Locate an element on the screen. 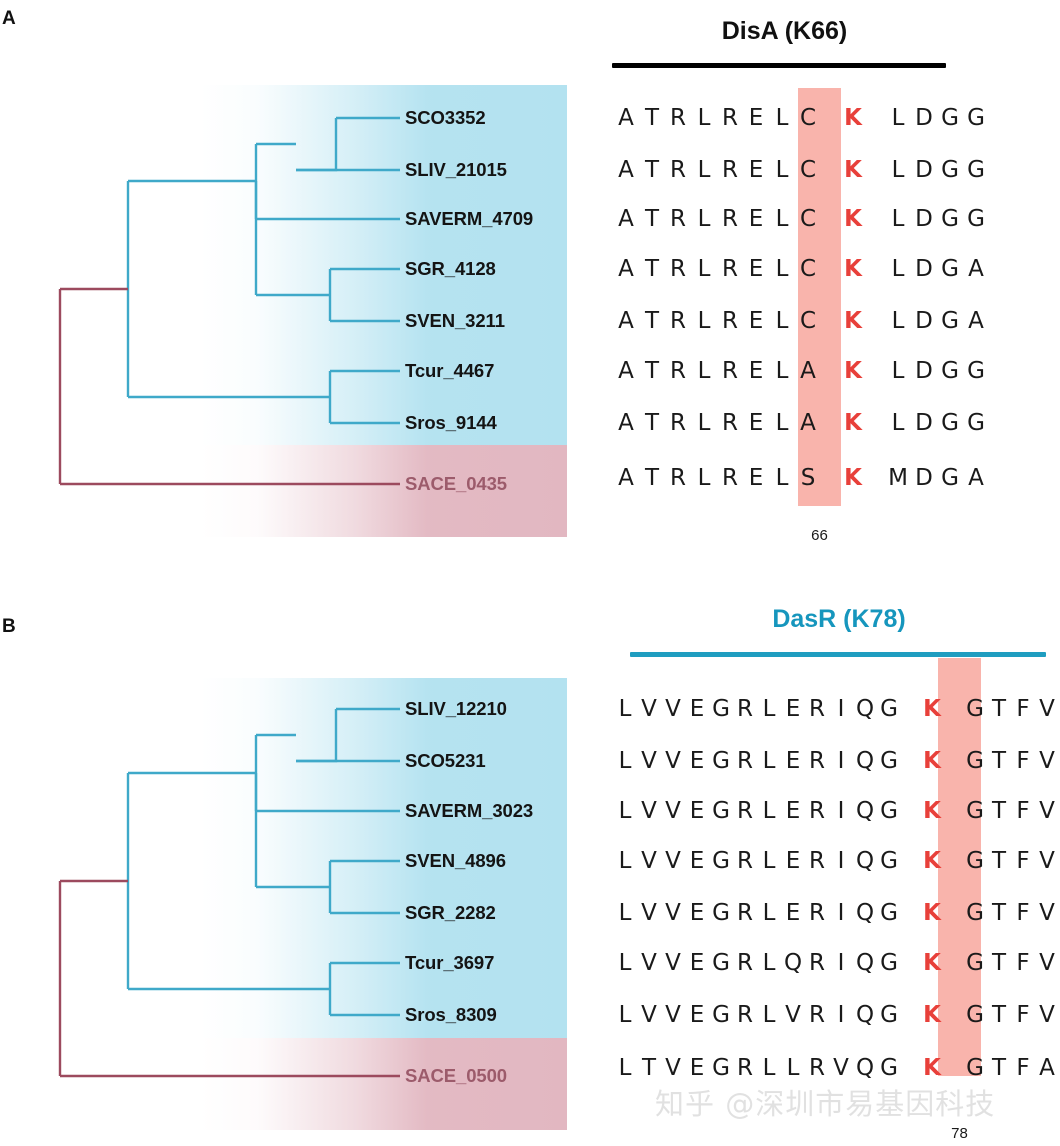 This screenshot has width=1060, height=1146. alignment-title-disa: DisA (K66) is located at coordinates (784, 31).